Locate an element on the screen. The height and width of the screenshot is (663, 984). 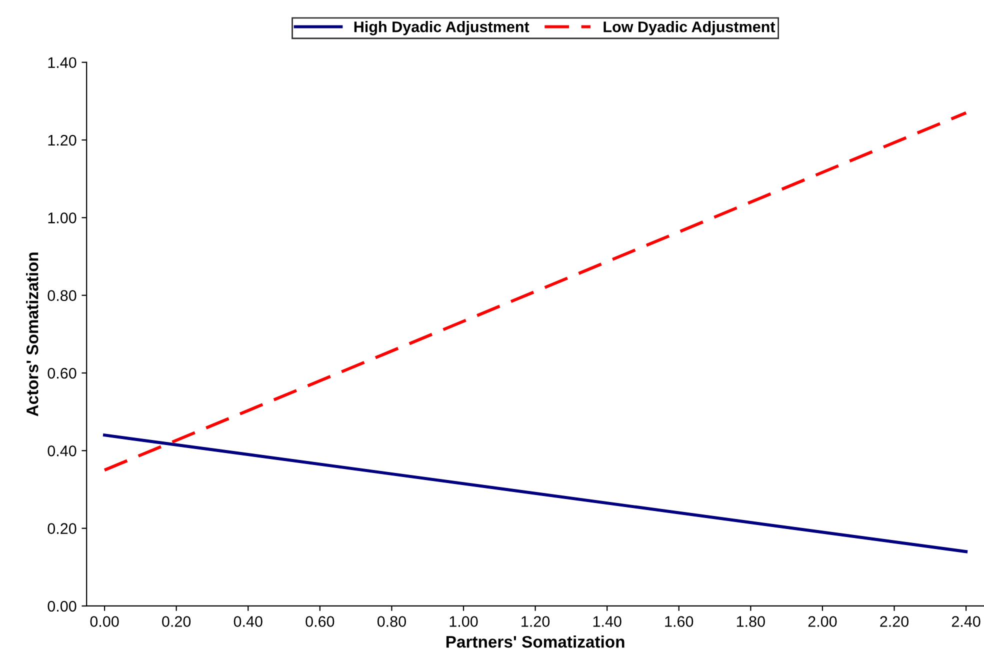
y-tick-label: 0.20 is located at coordinates (62, 528).